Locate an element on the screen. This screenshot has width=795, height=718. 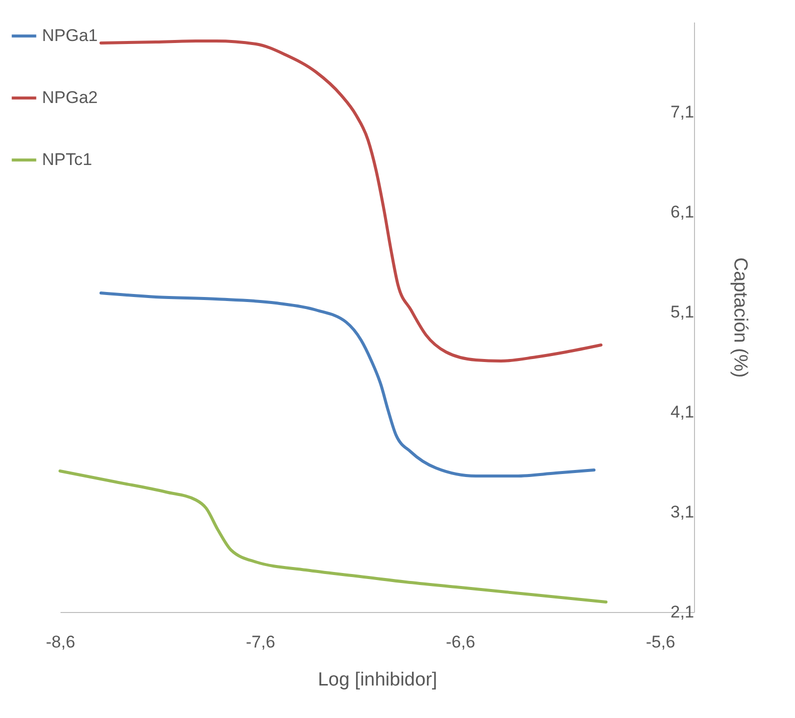
legend-label: NPTc1 is located at coordinates (67, 159).